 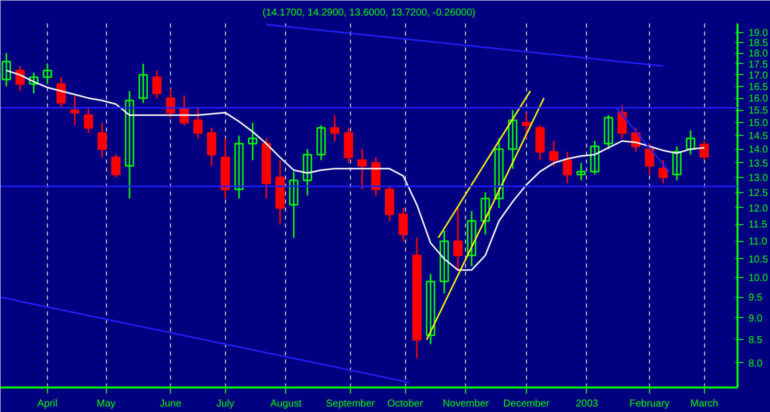 I want to click on y-tick-label: 18.0, so click(x=758, y=54).